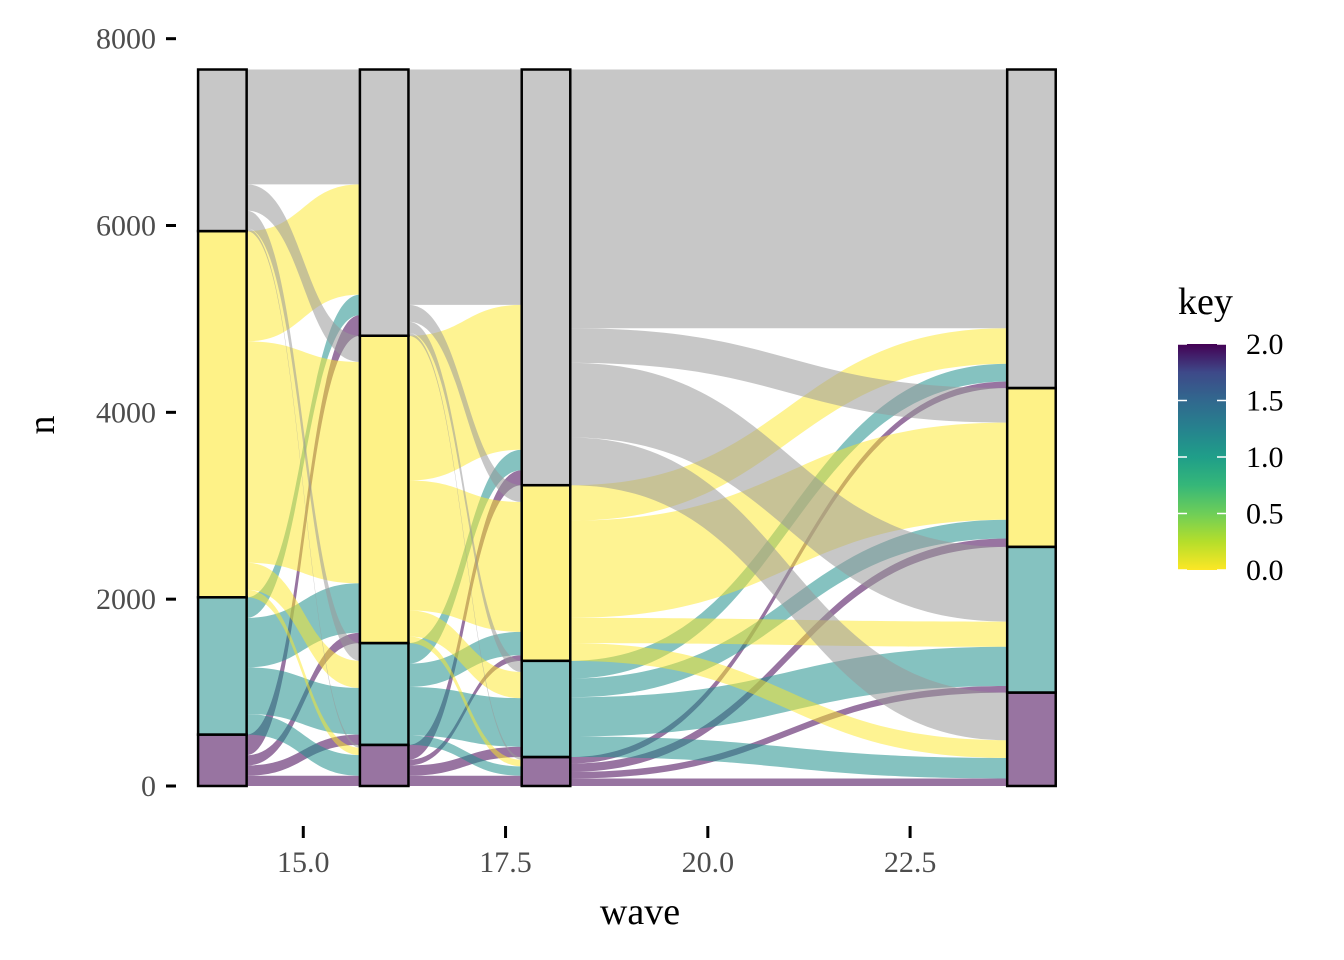 This screenshot has width=1344, height=960. Describe the element at coordinates (126, 39) in the screenshot. I see `y-tick-label: 8000` at that location.